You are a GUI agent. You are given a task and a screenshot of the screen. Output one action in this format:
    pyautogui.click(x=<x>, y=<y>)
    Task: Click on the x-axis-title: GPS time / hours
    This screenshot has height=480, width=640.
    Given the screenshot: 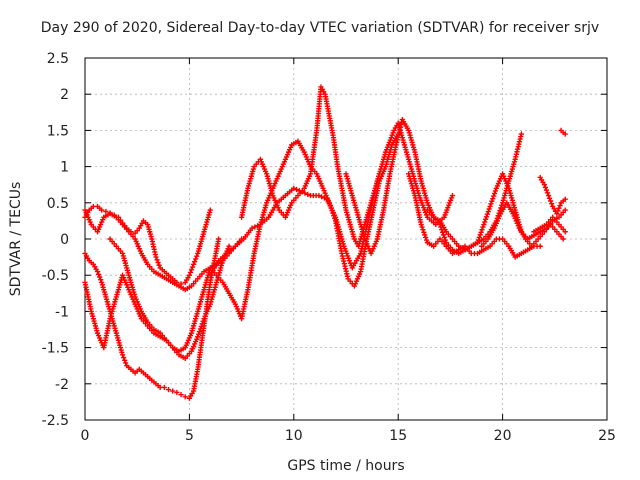 What is the action you would take?
    pyautogui.click(x=345, y=466)
    